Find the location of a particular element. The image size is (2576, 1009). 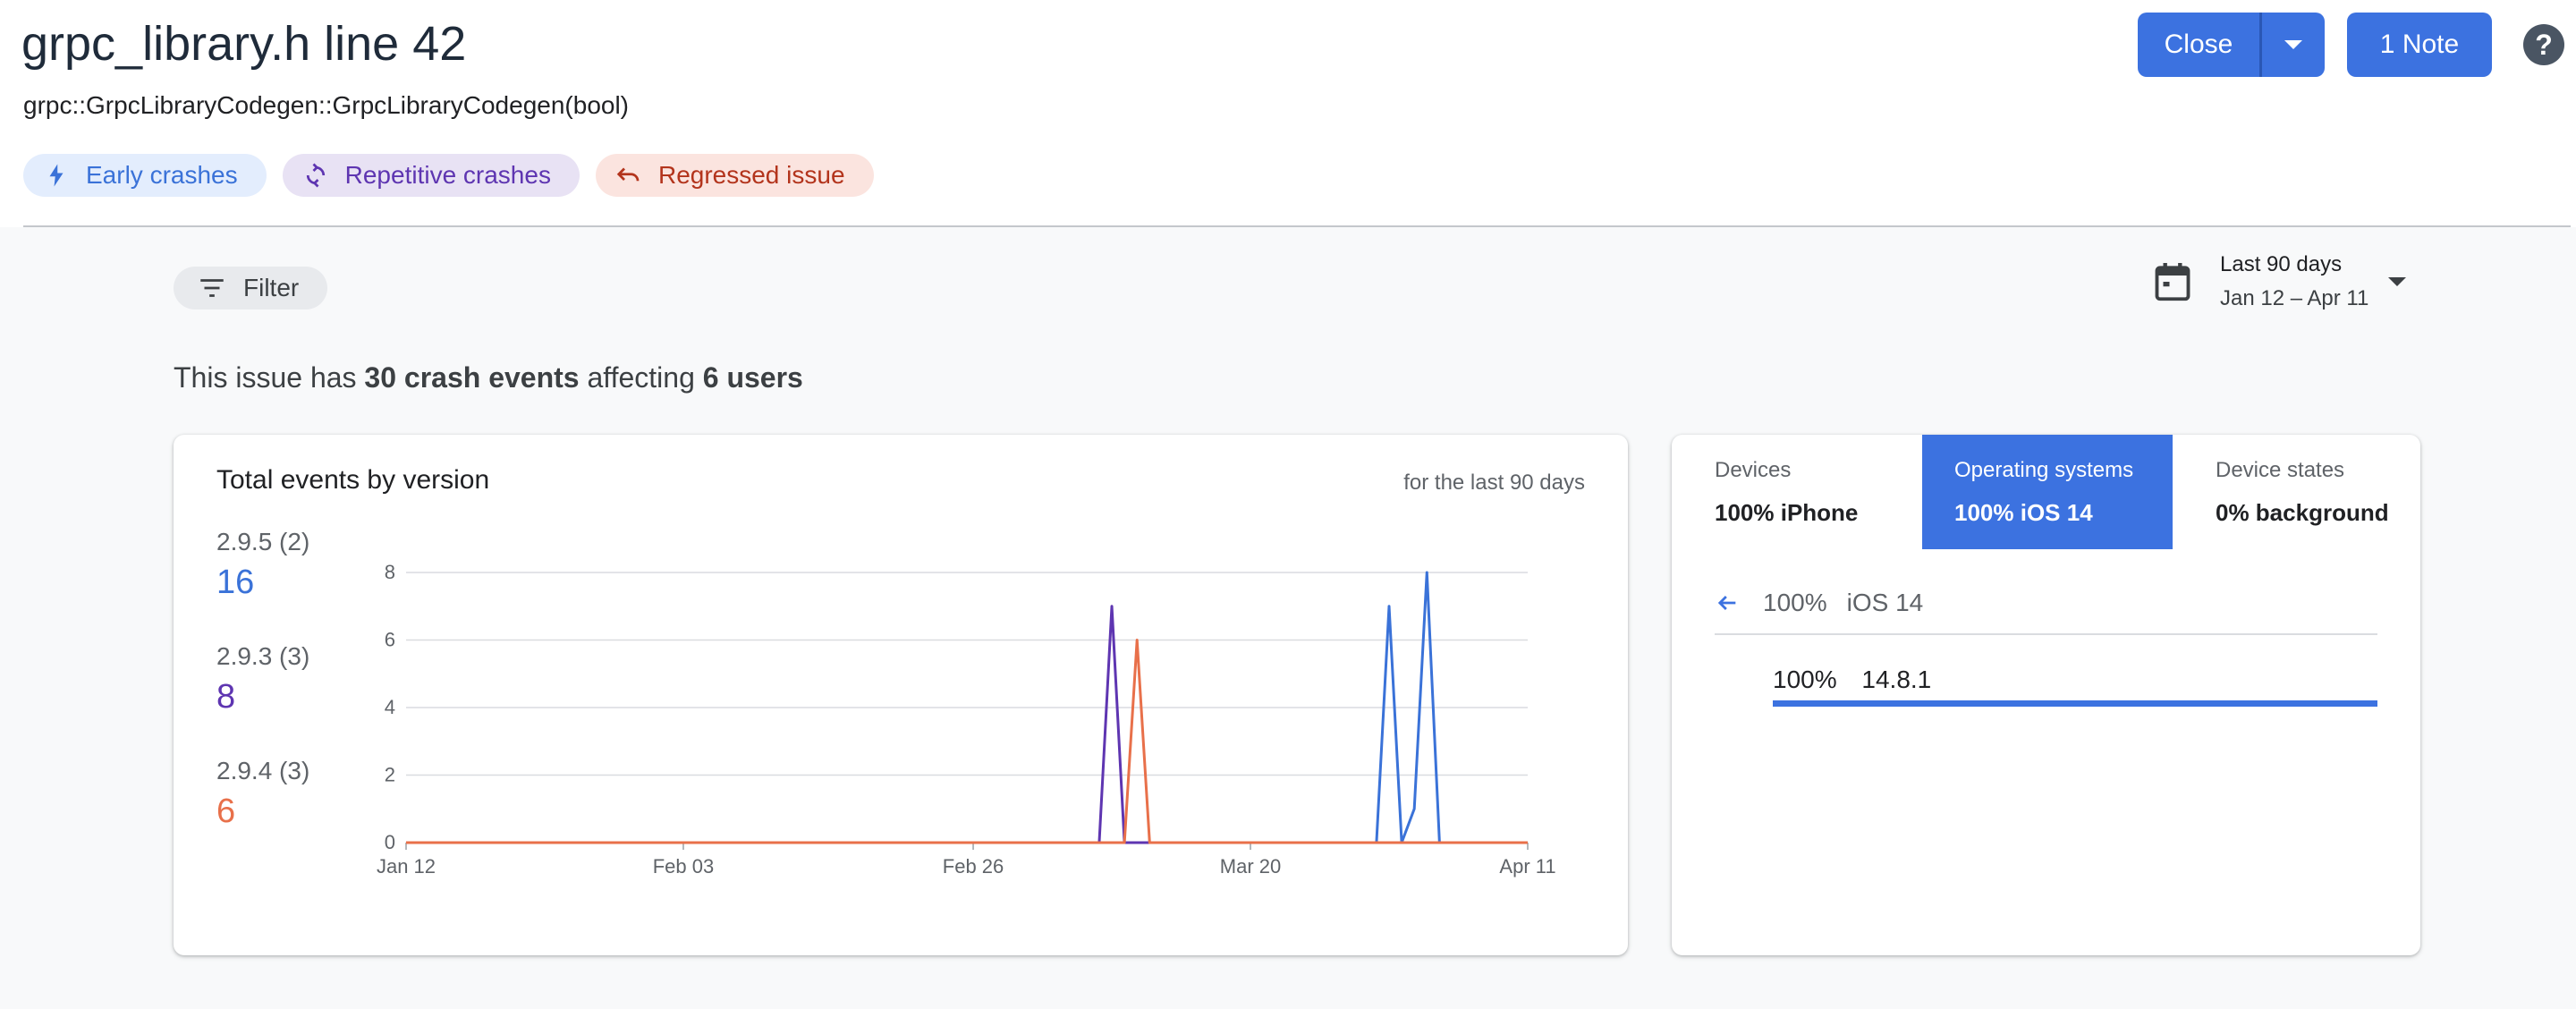

chip-early-label: Early crashes is located at coordinates (162, 175).